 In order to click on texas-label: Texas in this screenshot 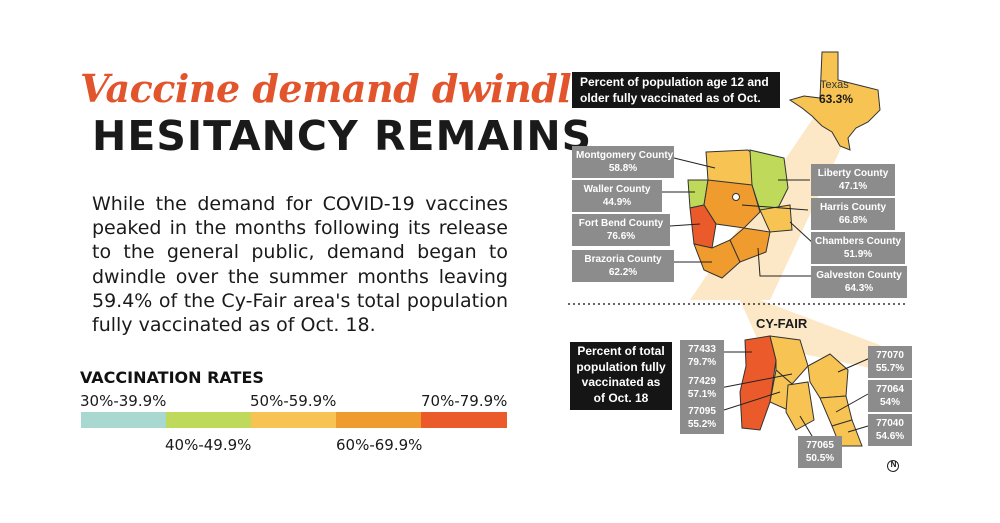, I will do `click(834, 85)`.